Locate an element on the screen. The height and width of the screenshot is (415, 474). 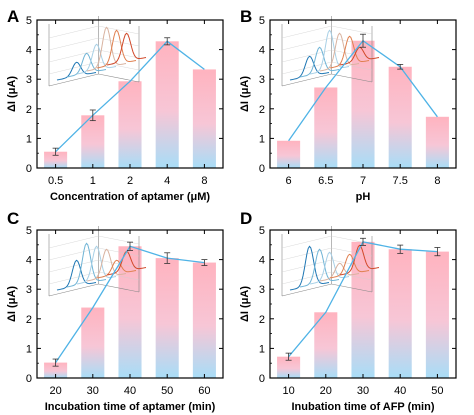
panel-label: D is located at coordinates (246, 218).